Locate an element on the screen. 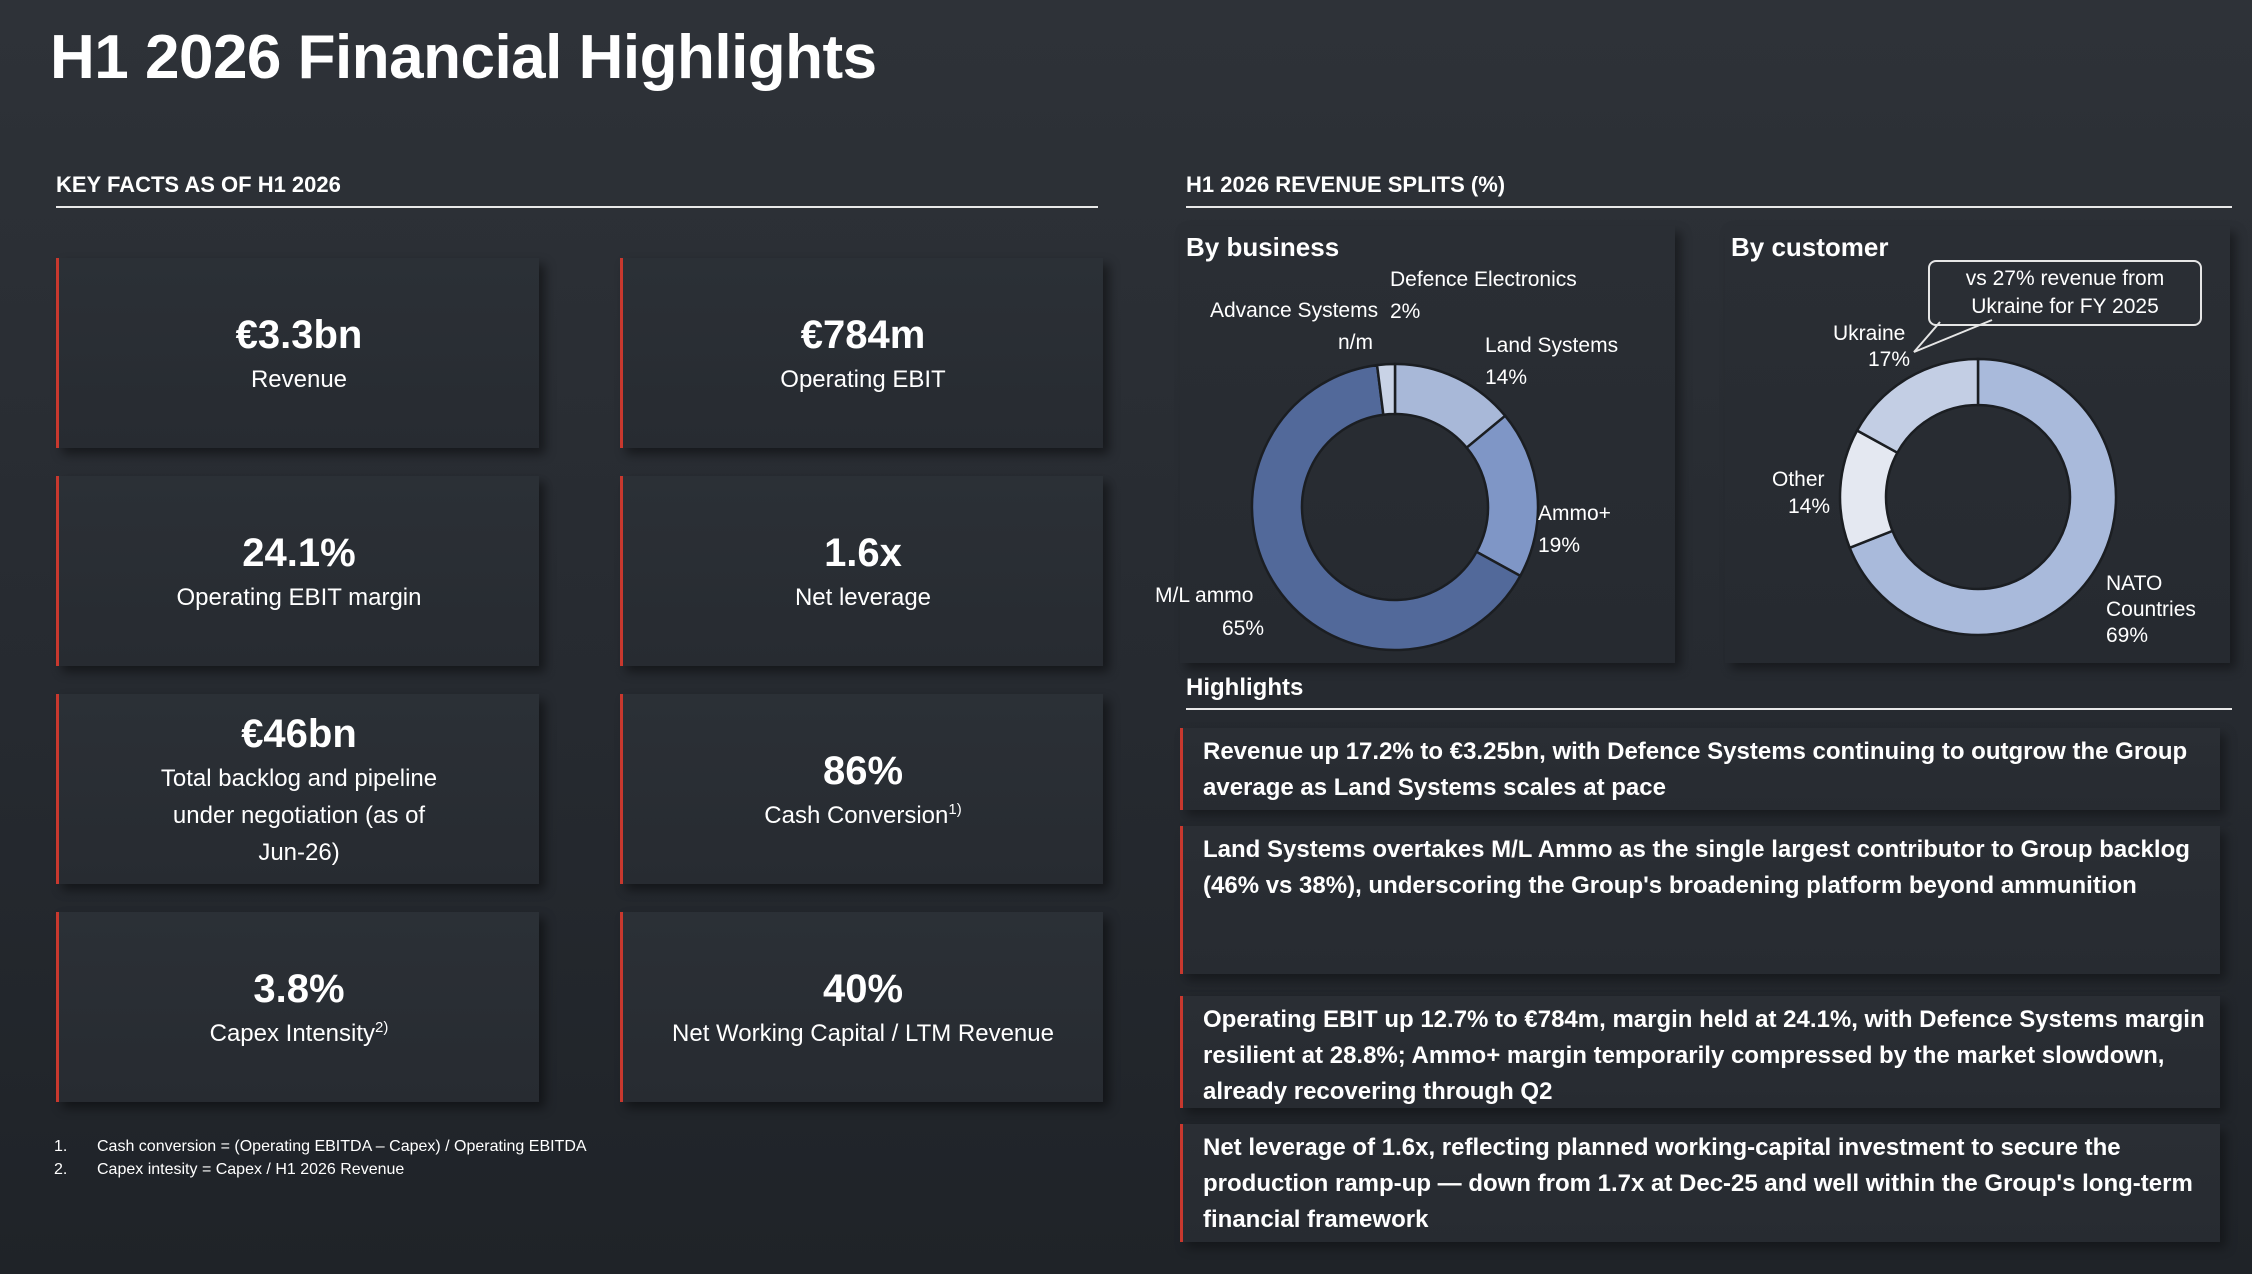  label-land-systems: Land Systems is located at coordinates (1552, 345).